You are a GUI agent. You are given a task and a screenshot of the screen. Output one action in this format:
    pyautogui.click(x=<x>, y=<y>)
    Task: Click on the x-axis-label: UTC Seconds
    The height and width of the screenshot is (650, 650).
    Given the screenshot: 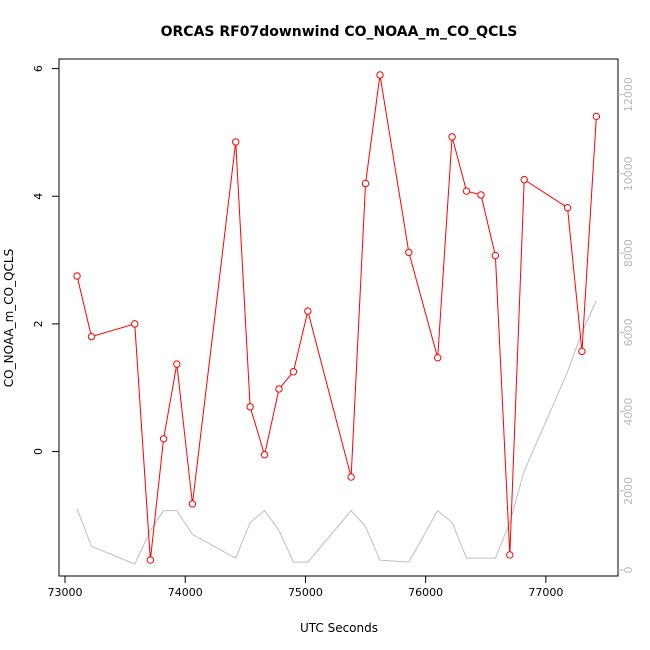 What is the action you would take?
    pyautogui.click(x=339, y=628)
    